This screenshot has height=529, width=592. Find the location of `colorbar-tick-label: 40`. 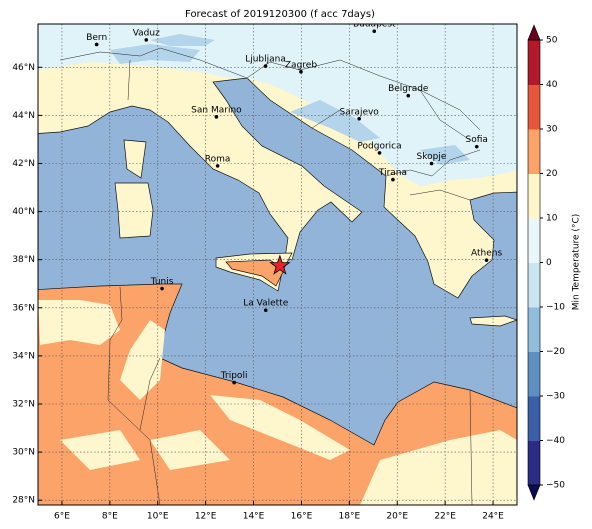

colorbar-tick-label: 40 is located at coordinates (552, 85).